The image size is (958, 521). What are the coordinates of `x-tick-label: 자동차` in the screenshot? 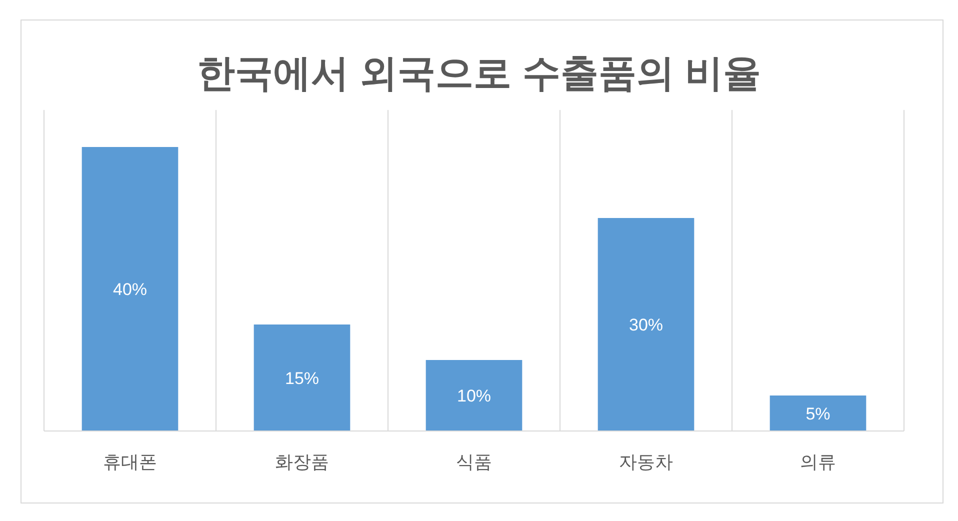 It's located at (646, 462).